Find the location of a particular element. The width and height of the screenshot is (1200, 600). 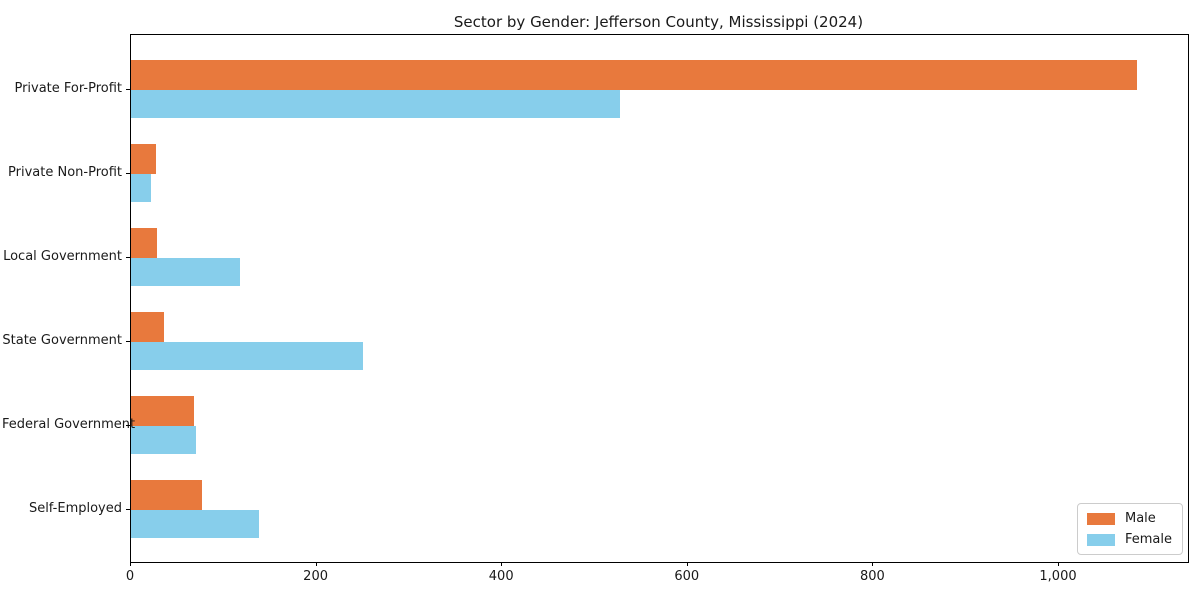

legend-entry-male: Male is located at coordinates (1129, 518).